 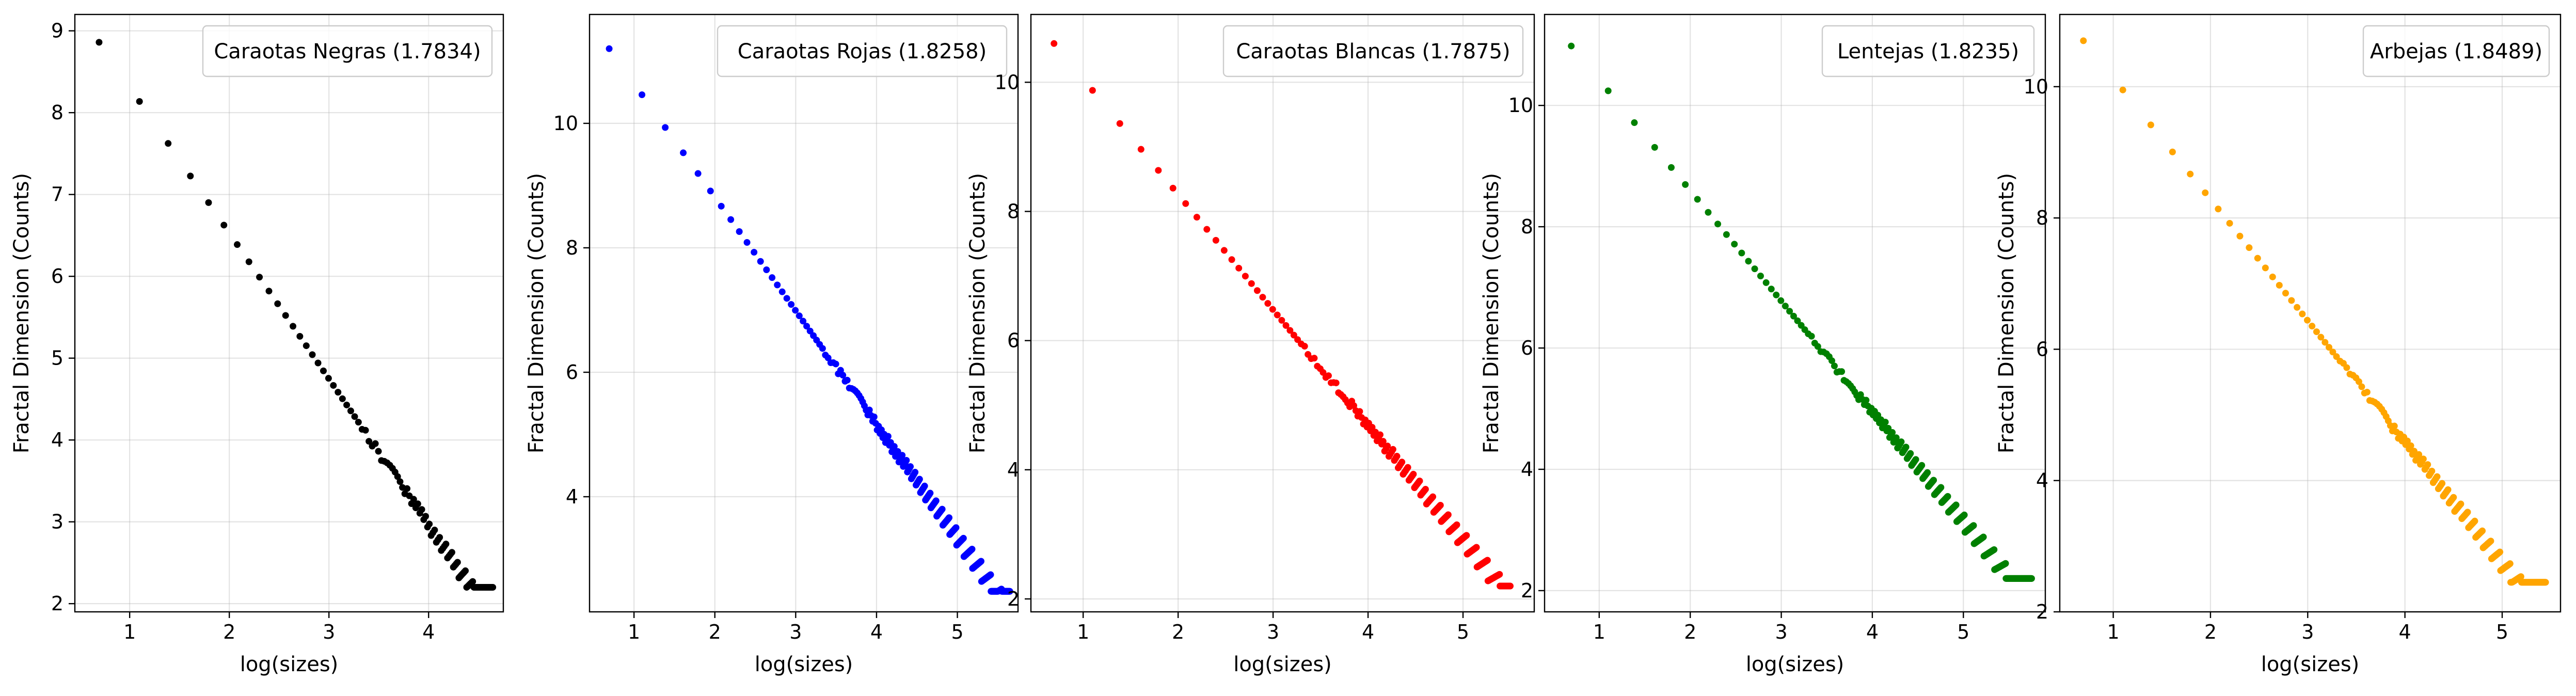 What do you see at coordinates (804, 664) in the screenshot?
I see `x-axis-label: log(sizes)` at bounding box center [804, 664].